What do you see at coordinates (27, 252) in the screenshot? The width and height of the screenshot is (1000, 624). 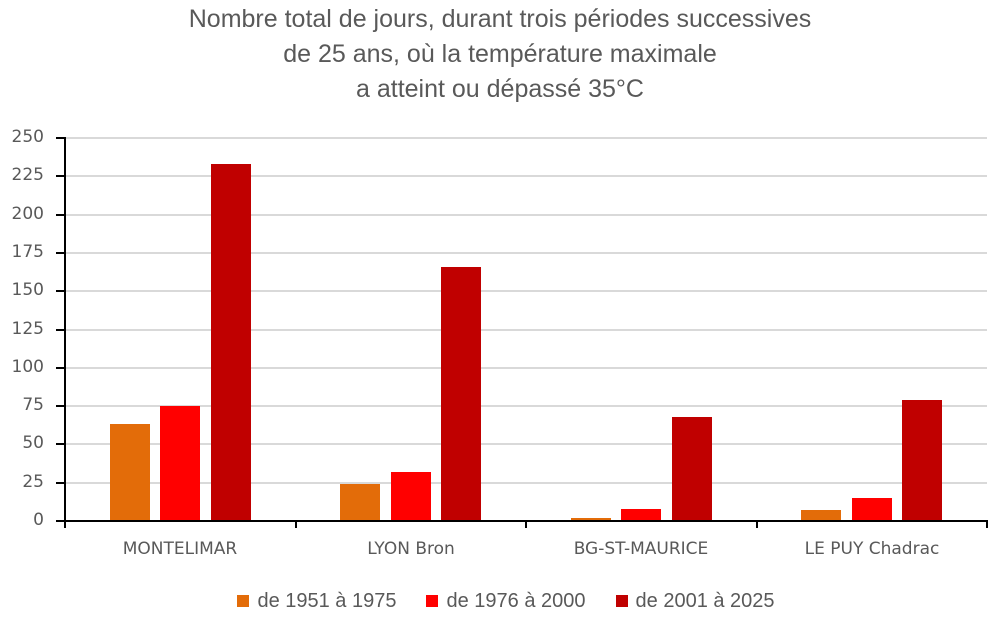 I see `y-tick-label: 175` at bounding box center [27, 252].